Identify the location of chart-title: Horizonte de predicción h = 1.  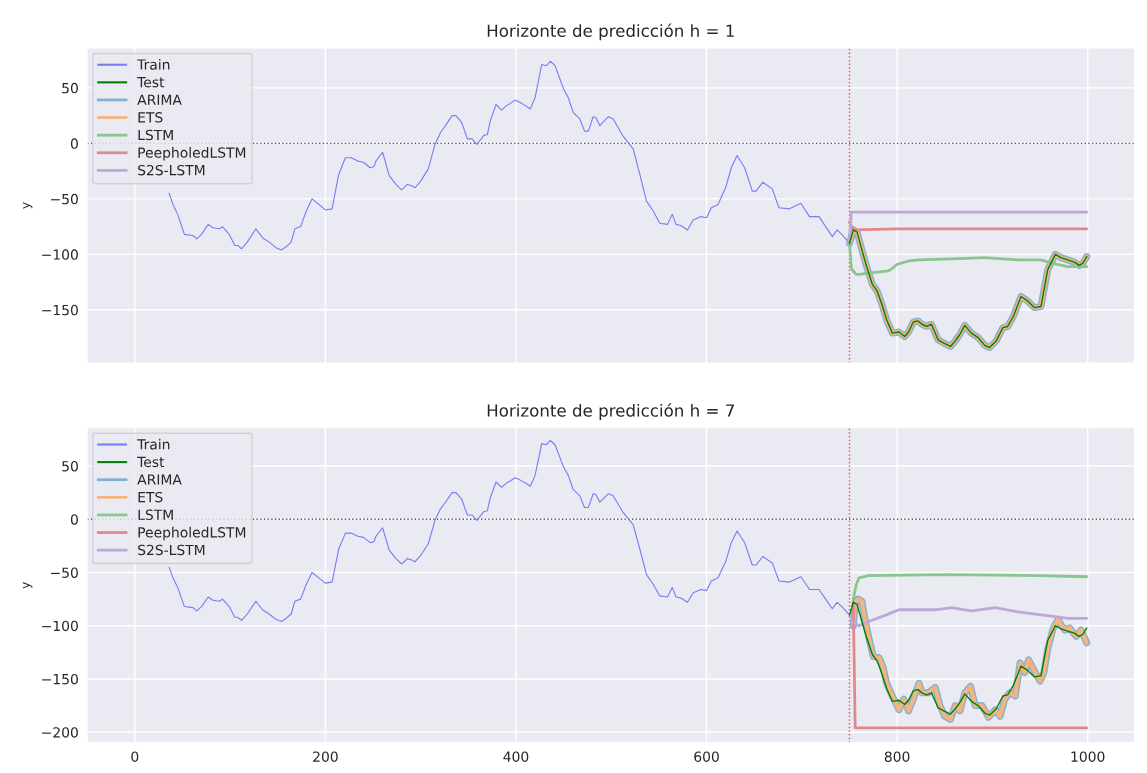
(610, 32).